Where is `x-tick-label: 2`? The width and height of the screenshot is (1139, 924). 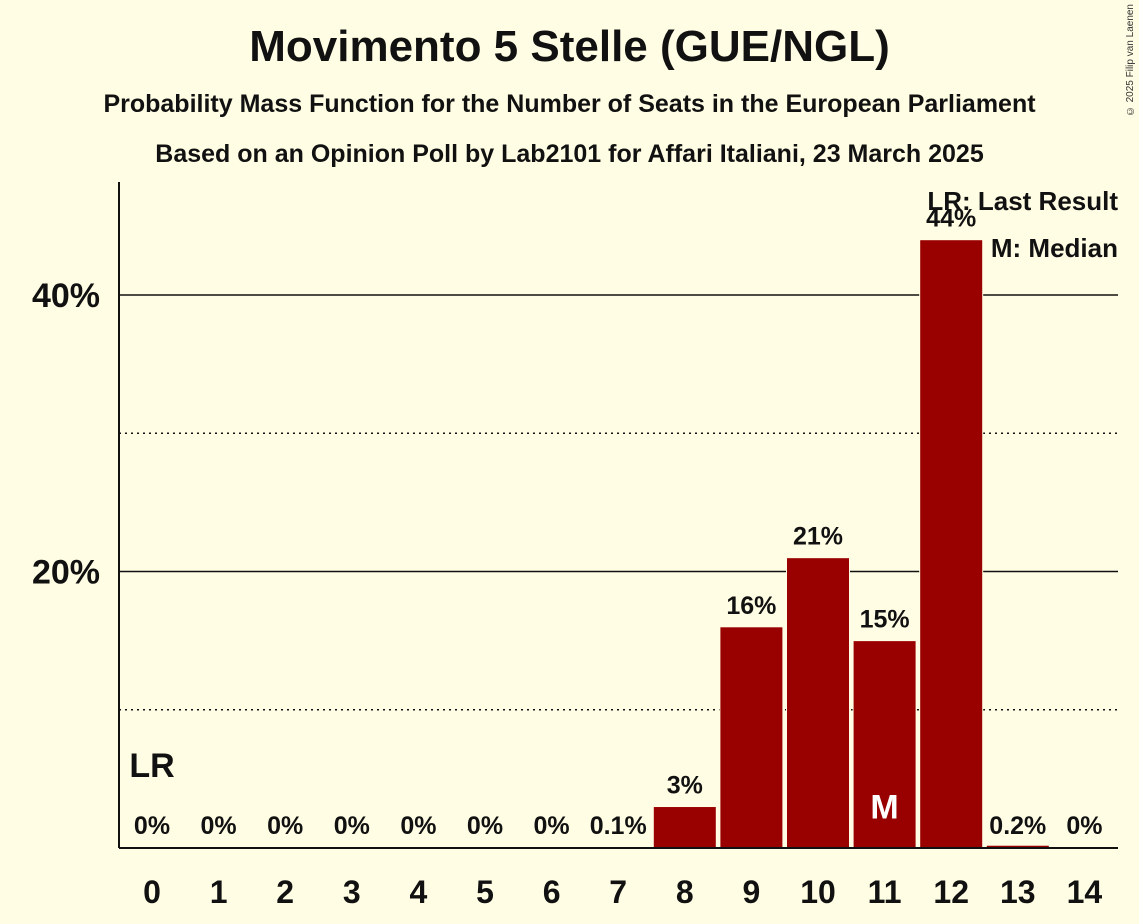
x-tick-label: 2 is located at coordinates (285, 892).